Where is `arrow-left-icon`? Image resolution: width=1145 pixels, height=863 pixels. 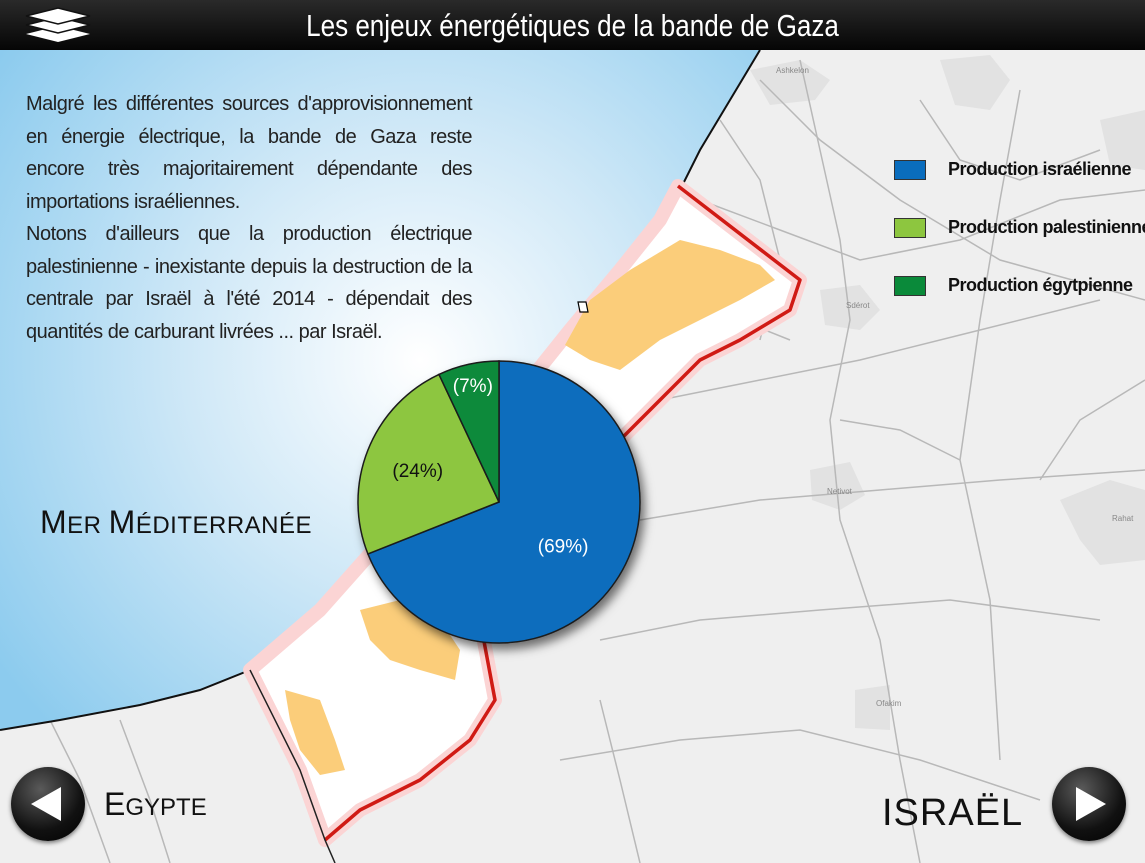 arrow-left-icon is located at coordinates (46, 804).